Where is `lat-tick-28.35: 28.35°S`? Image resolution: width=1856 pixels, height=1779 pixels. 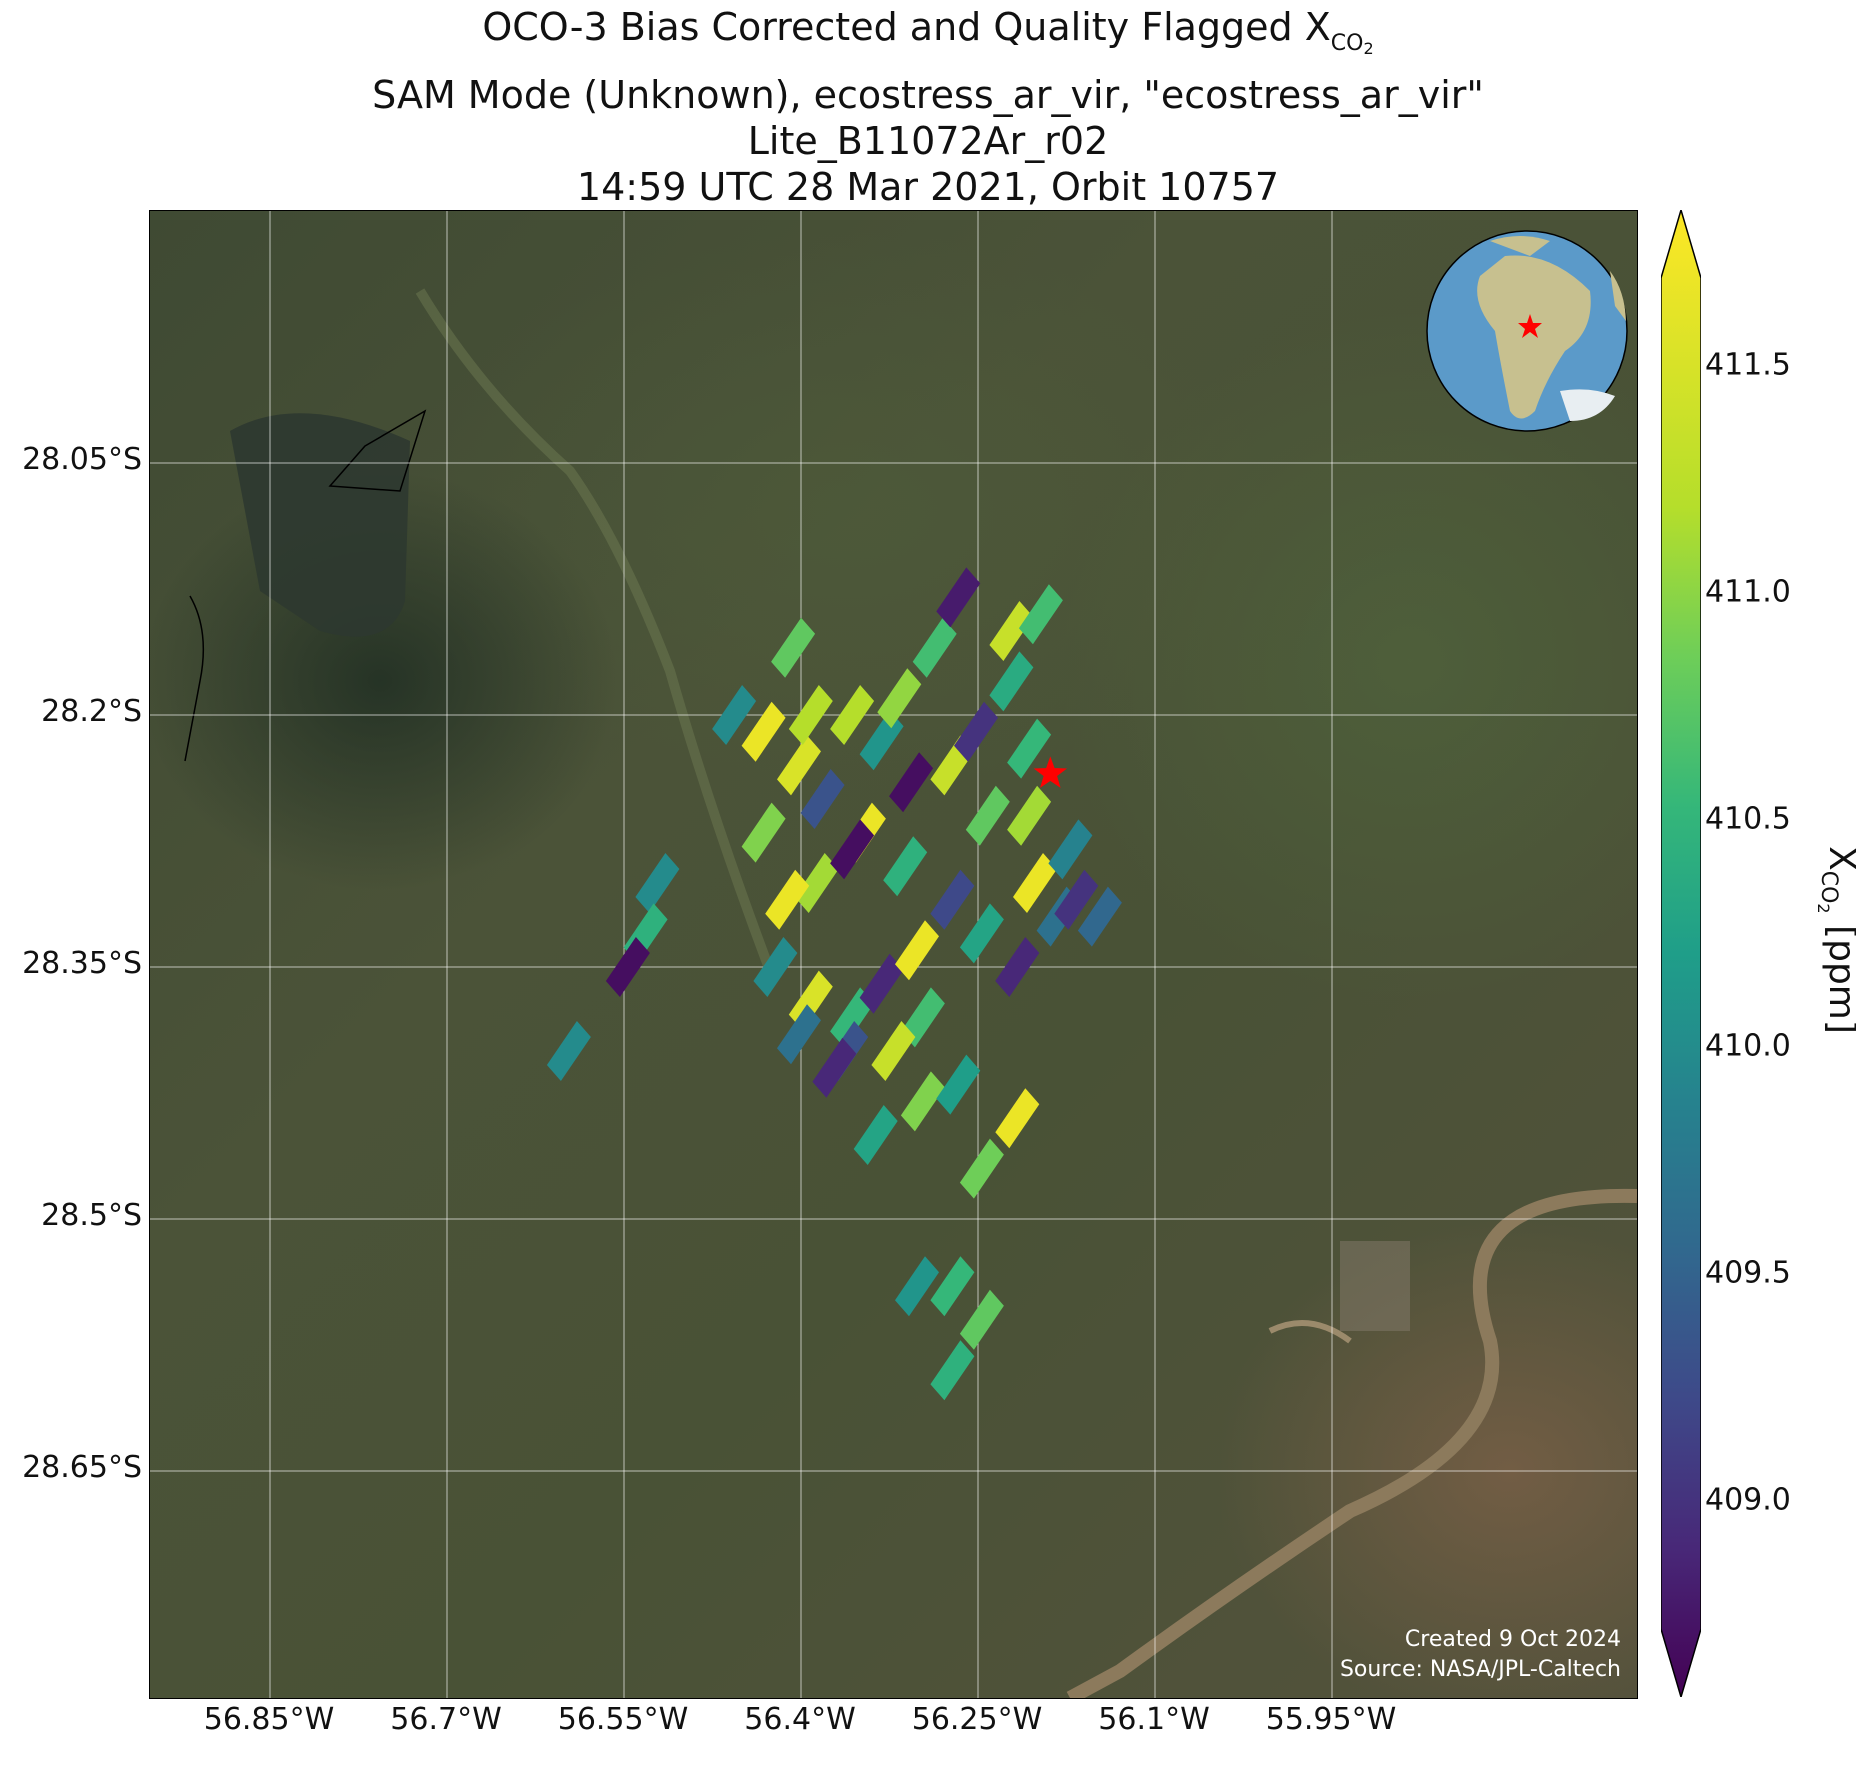 lat-tick-28.35: 28.35°S is located at coordinates (82, 963).